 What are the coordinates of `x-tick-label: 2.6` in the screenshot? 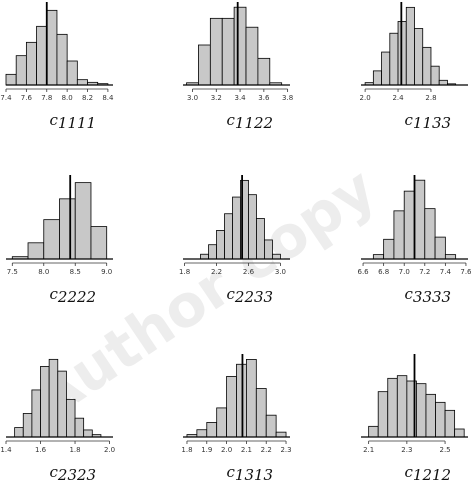 It's located at (249, 272).